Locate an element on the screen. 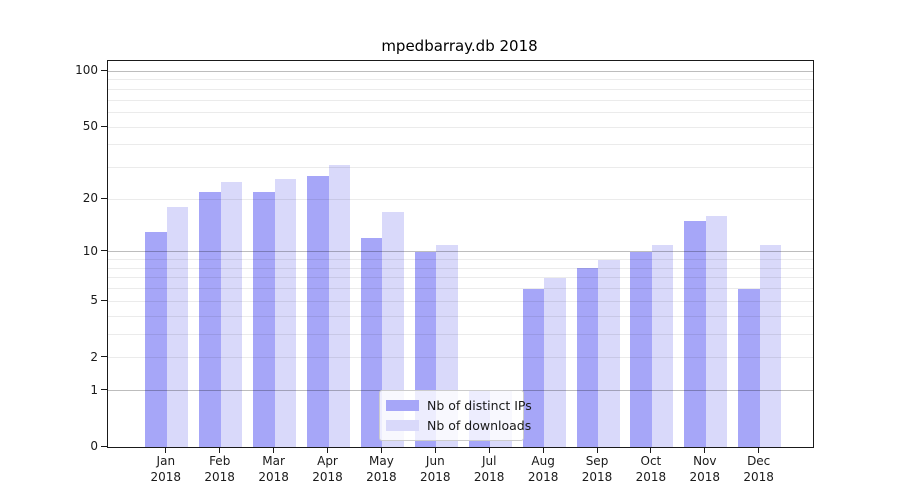 The image size is (900, 500). x-tick-label-oct: Oct 2018 is located at coordinates (651, 469).